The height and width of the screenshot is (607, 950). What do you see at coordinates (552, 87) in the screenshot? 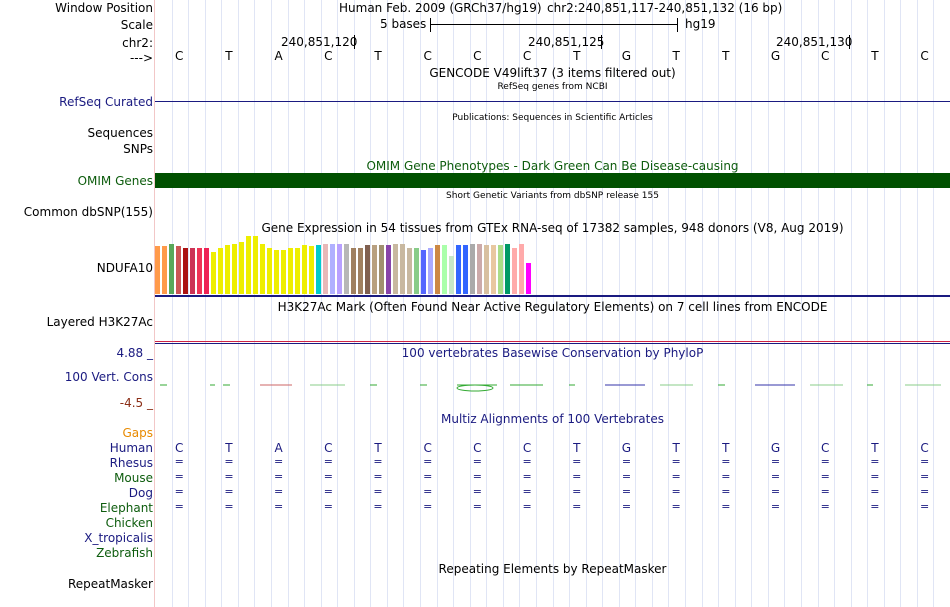
I see `refseq-track-subtitle: RefSeq genes from NCBI` at bounding box center [552, 87].